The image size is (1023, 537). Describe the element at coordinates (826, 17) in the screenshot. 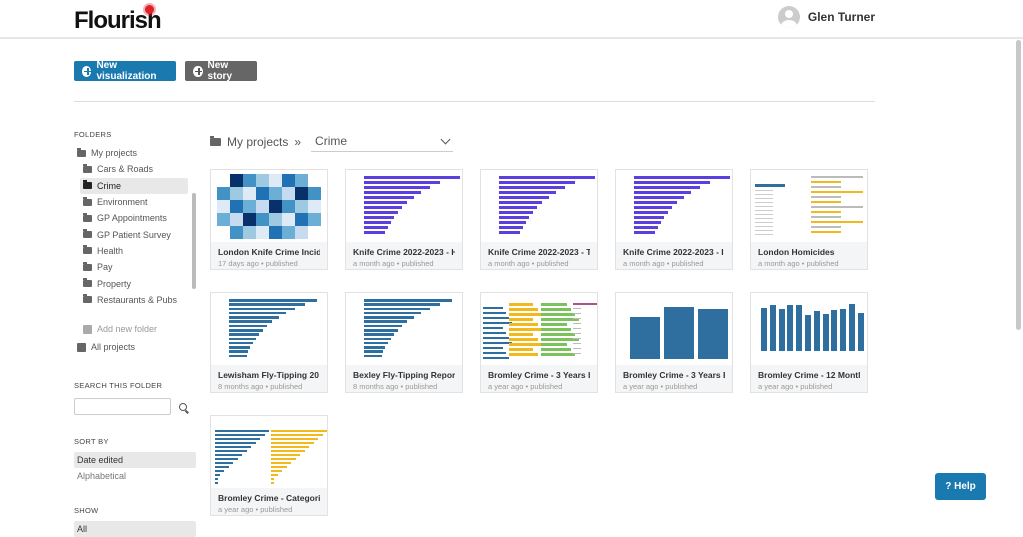

I see `user-menu: Glen Turner` at that location.